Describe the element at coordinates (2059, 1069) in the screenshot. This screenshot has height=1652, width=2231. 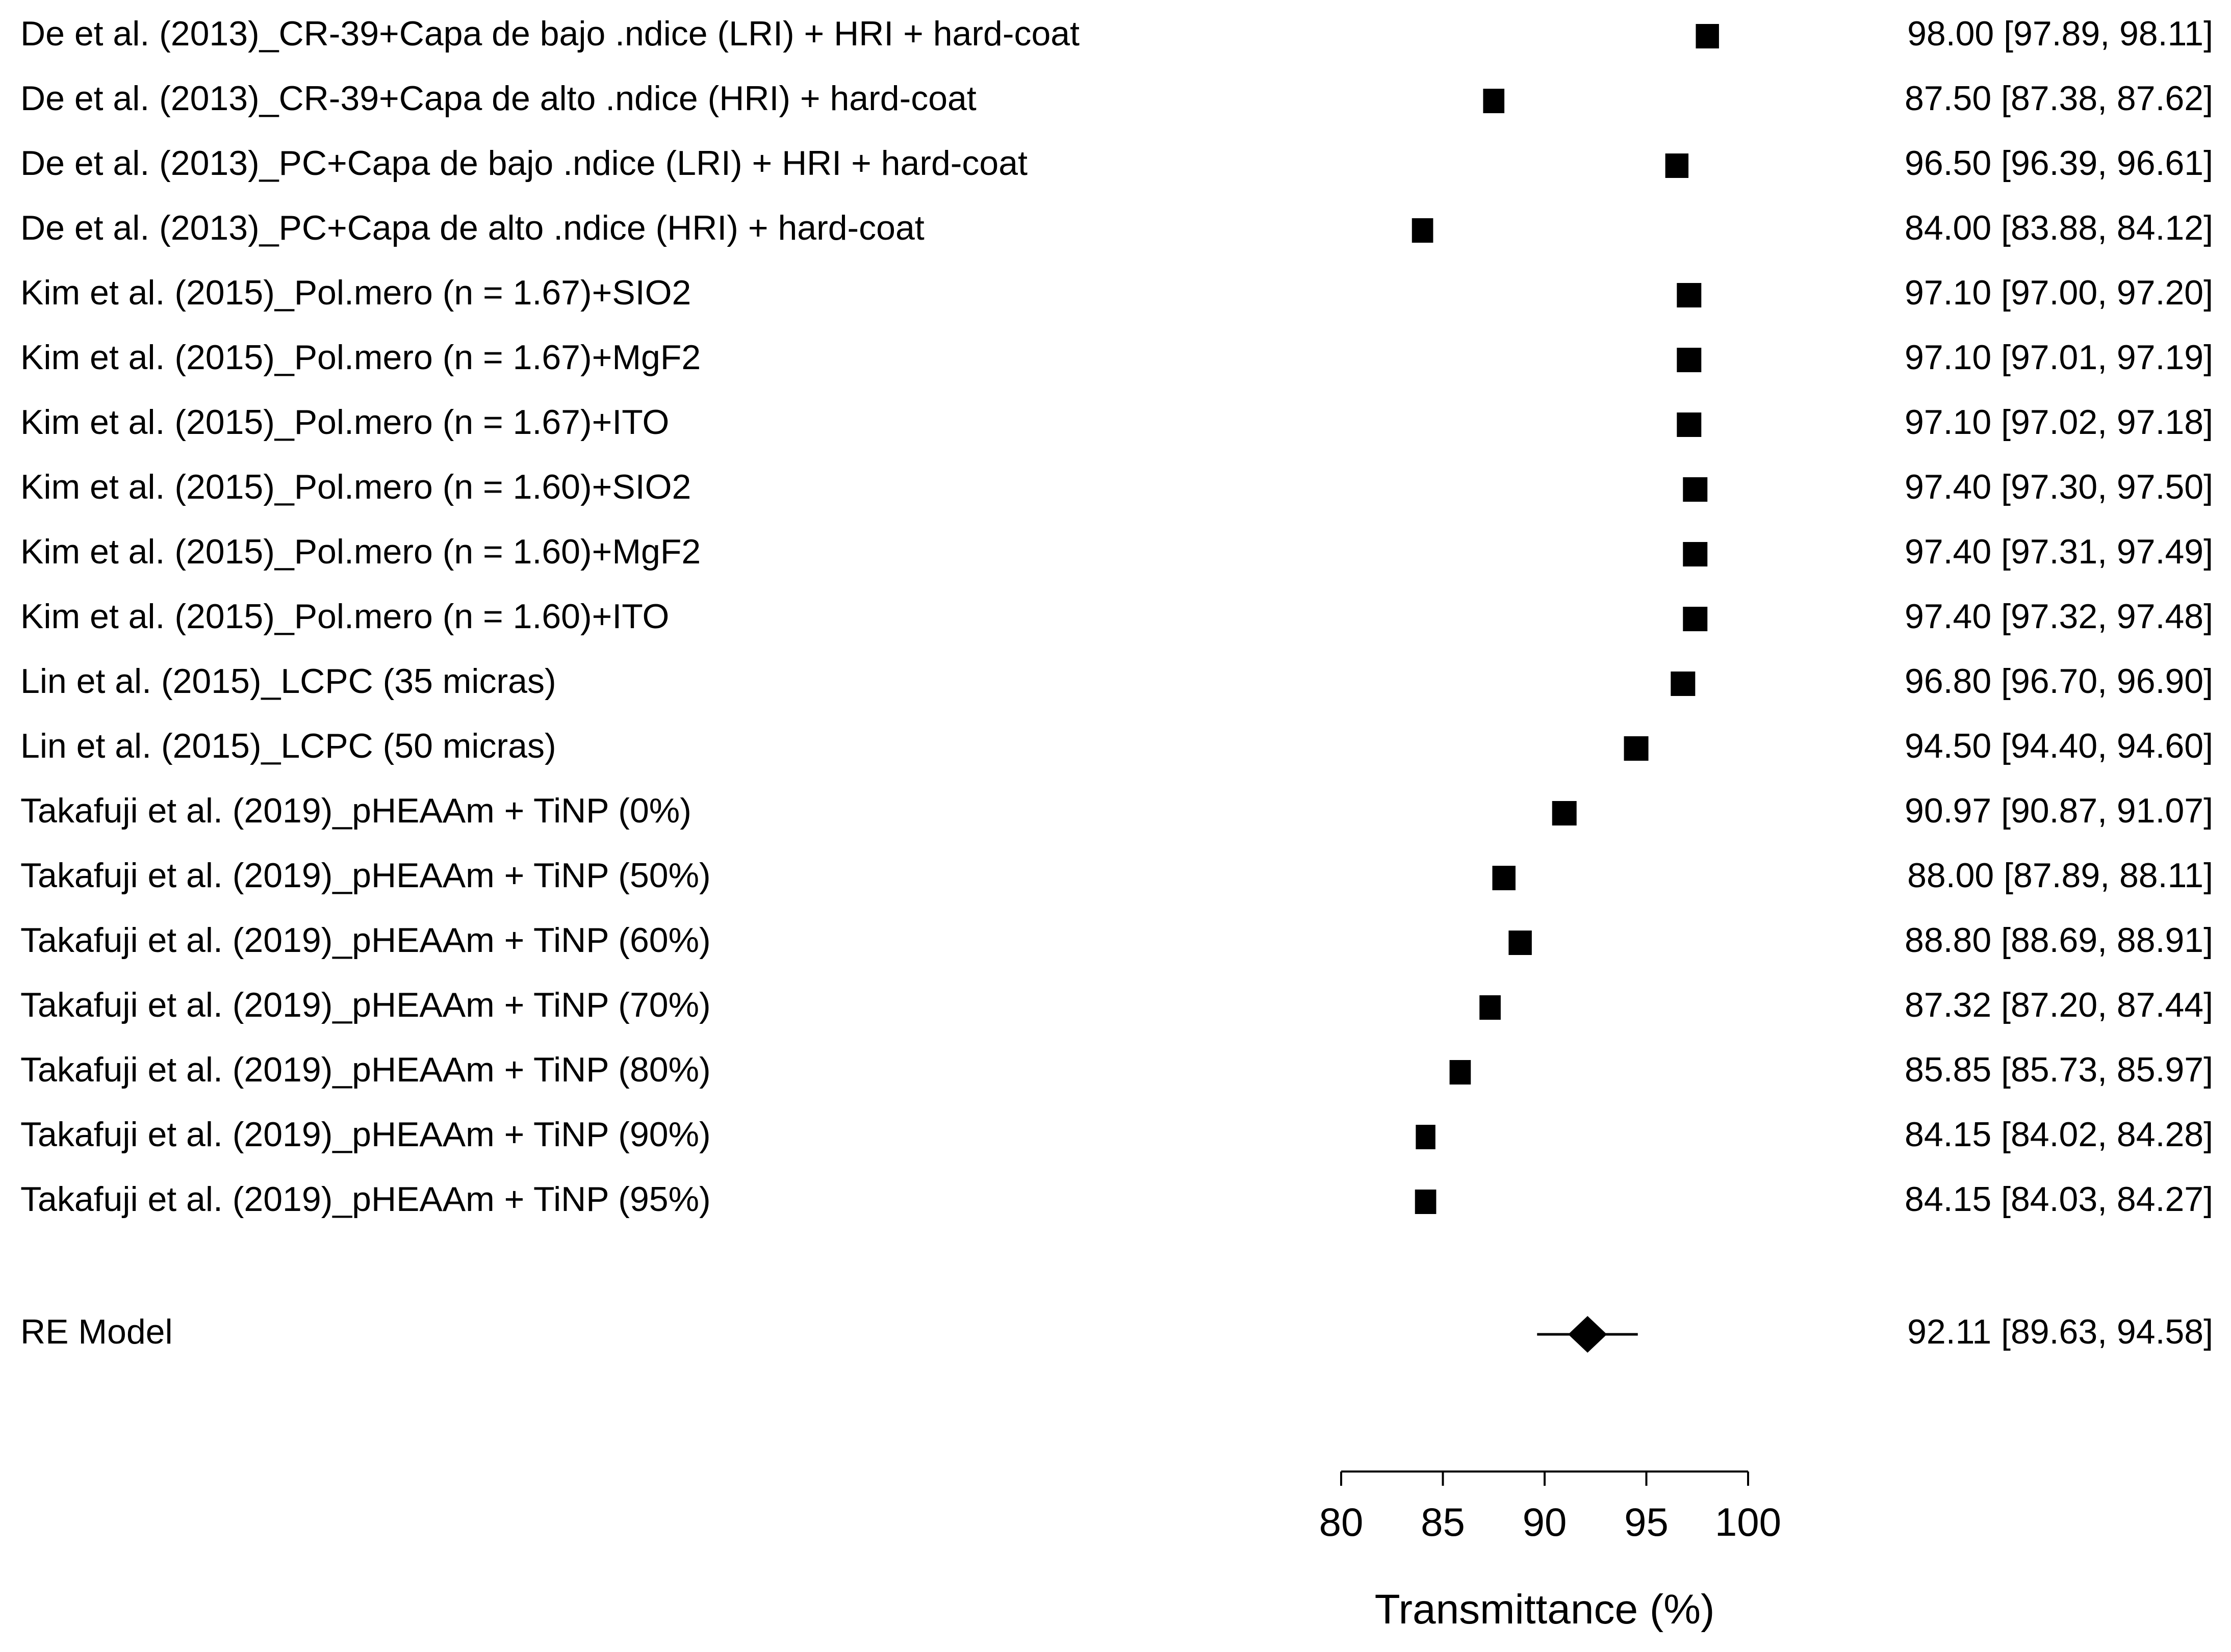
I see `ci-text: 85.85 [85.73, 85.97]` at that location.